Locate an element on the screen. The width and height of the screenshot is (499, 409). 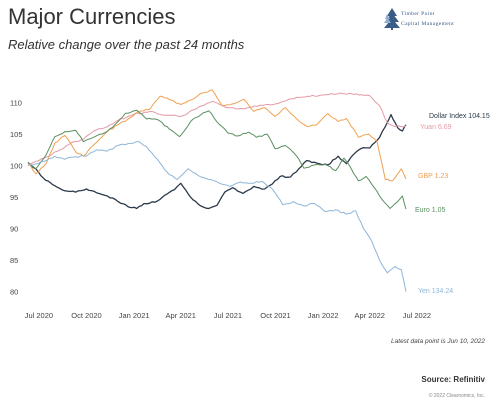
y-tick-label: 110 is located at coordinates (16, 103).